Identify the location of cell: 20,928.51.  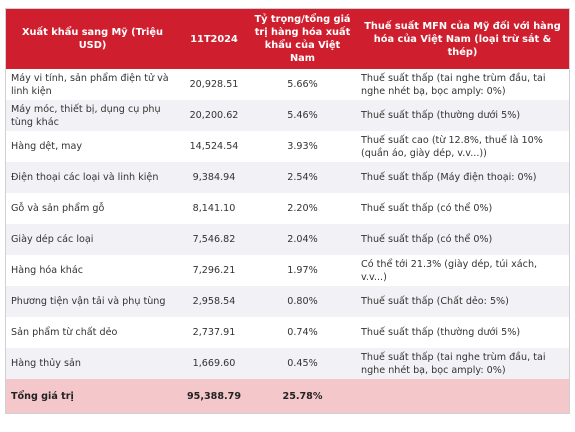
(214, 84).